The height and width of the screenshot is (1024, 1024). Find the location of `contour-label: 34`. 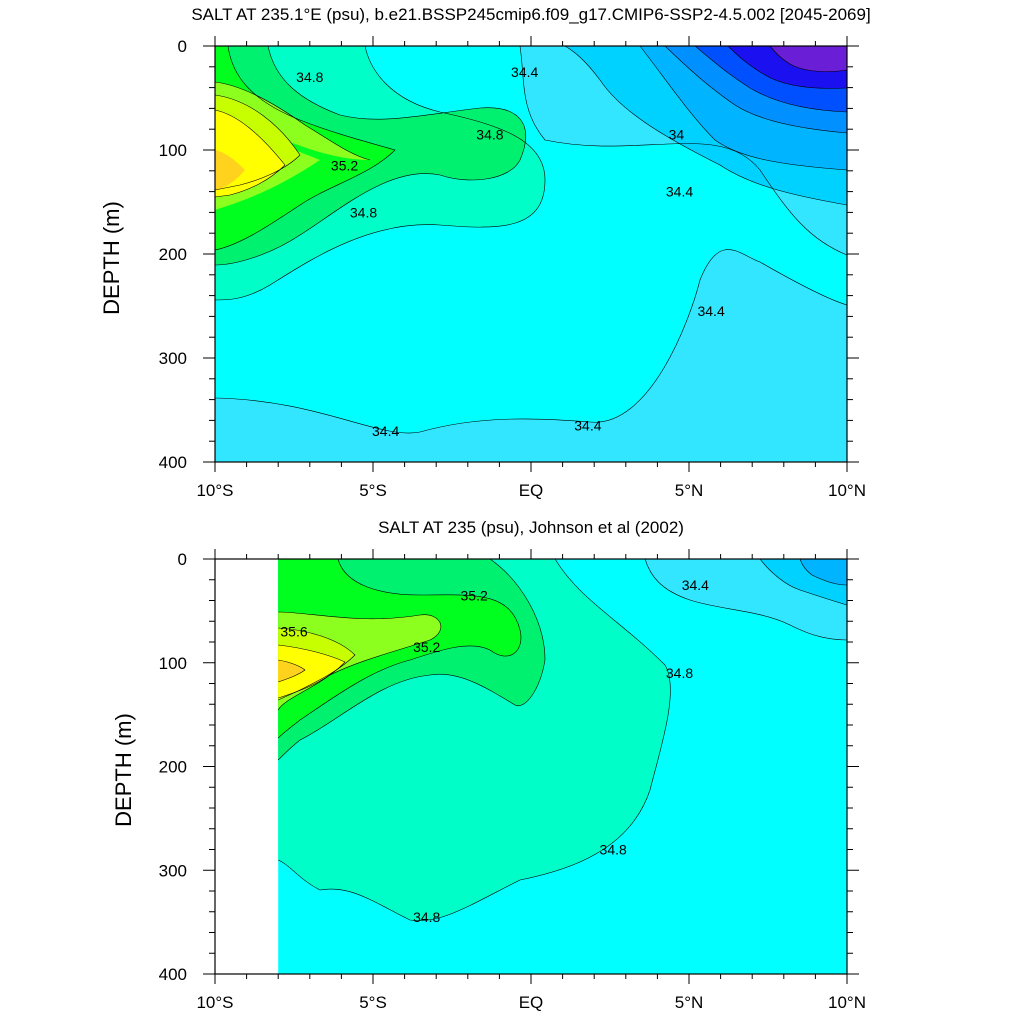

contour-label: 34 is located at coordinates (677, 134).